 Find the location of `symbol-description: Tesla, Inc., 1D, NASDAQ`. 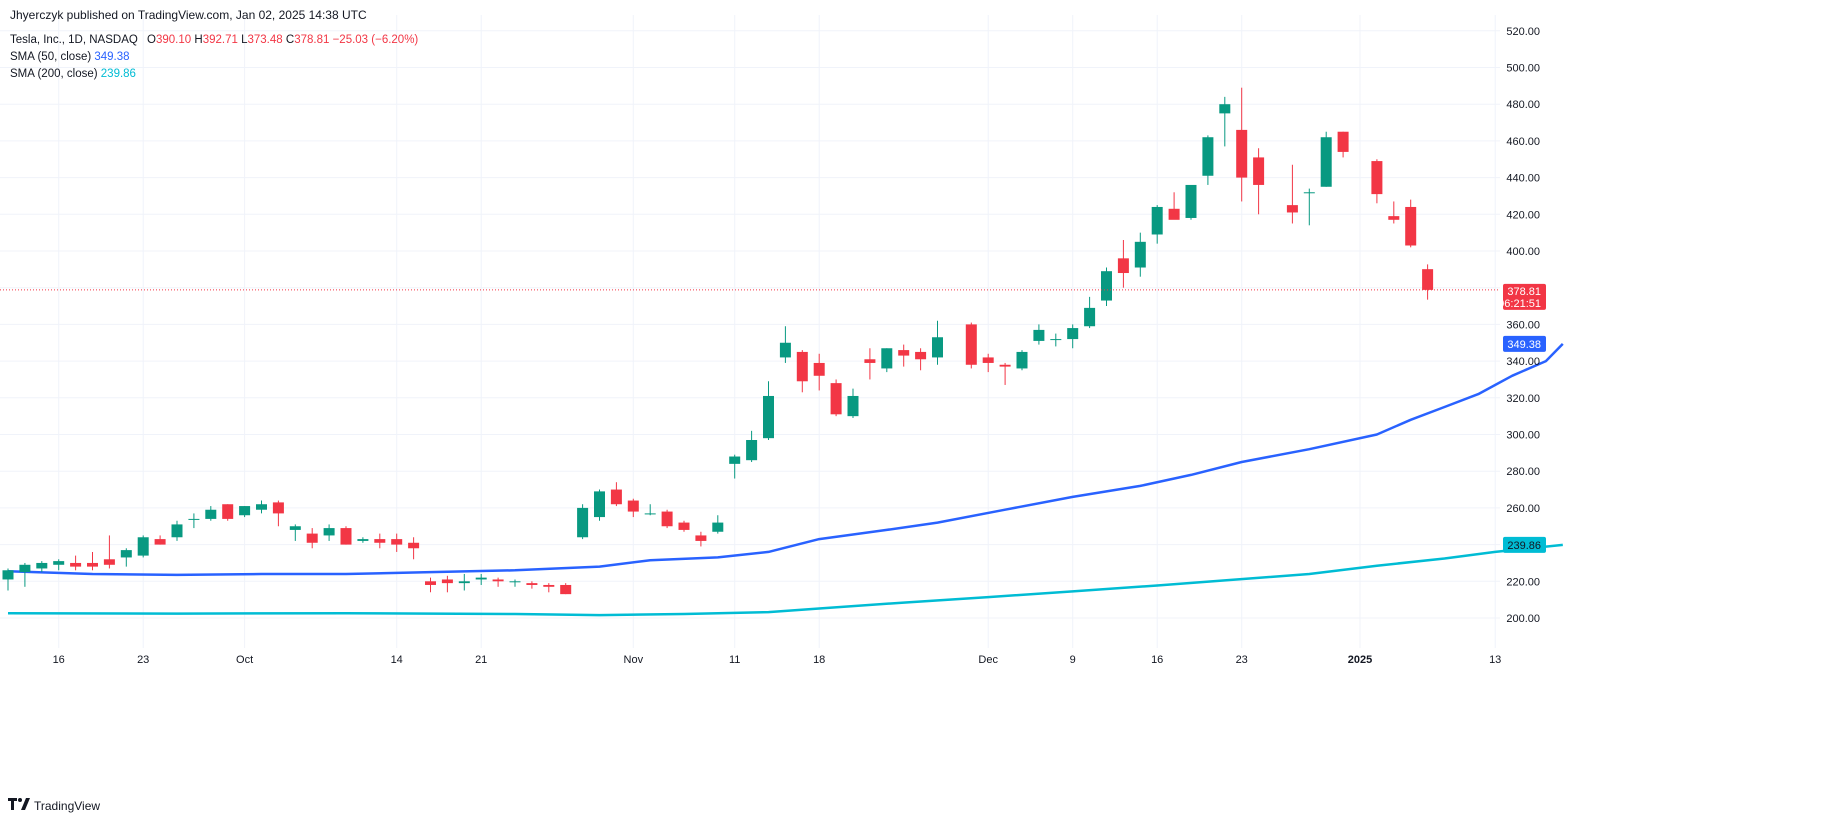

symbol-description: Tesla, Inc., 1D, NASDAQ is located at coordinates (74, 40).